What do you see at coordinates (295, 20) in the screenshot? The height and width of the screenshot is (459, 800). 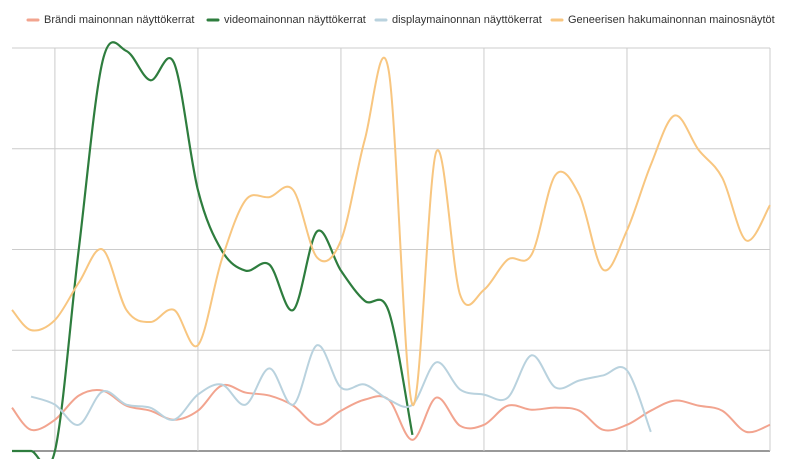 I see `legend-label: videomainonnan näyttökerrat` at bounding box center [295, 20].